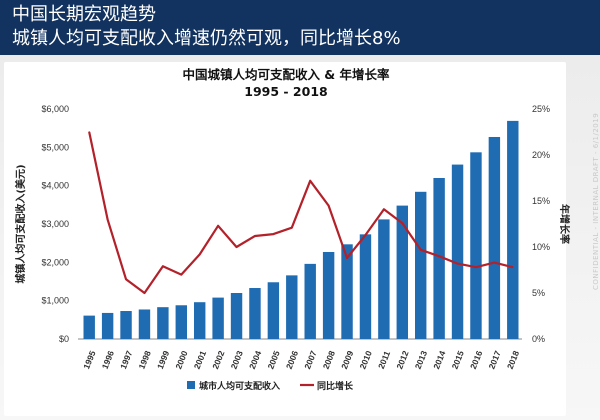  I want to click on x-tick-label: 2001, so click(200, 360).